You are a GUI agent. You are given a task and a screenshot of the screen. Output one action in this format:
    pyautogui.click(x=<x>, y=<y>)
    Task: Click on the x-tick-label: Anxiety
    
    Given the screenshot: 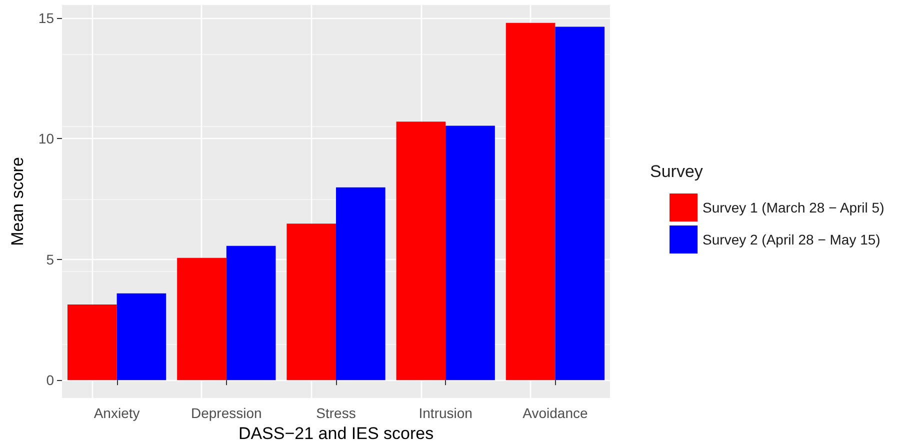 What is the action you would take?
    pyautogui.click(x=117, y=413)
    